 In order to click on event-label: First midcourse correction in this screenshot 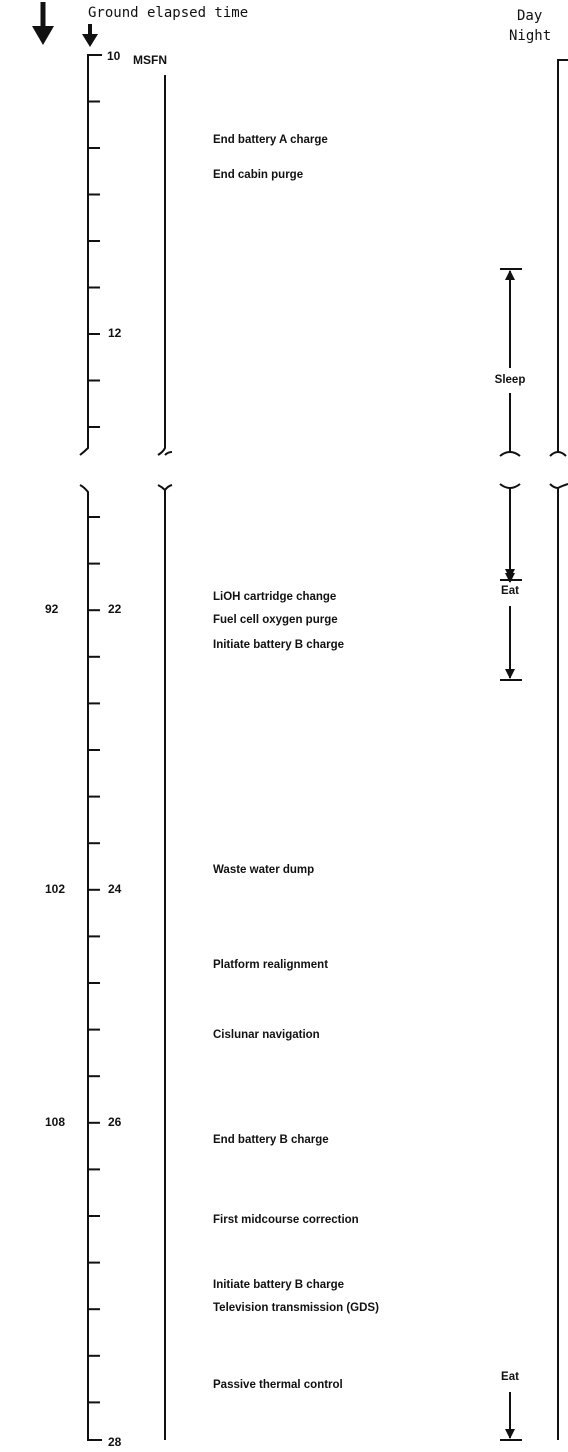, I will do `click(286, 1220)`.